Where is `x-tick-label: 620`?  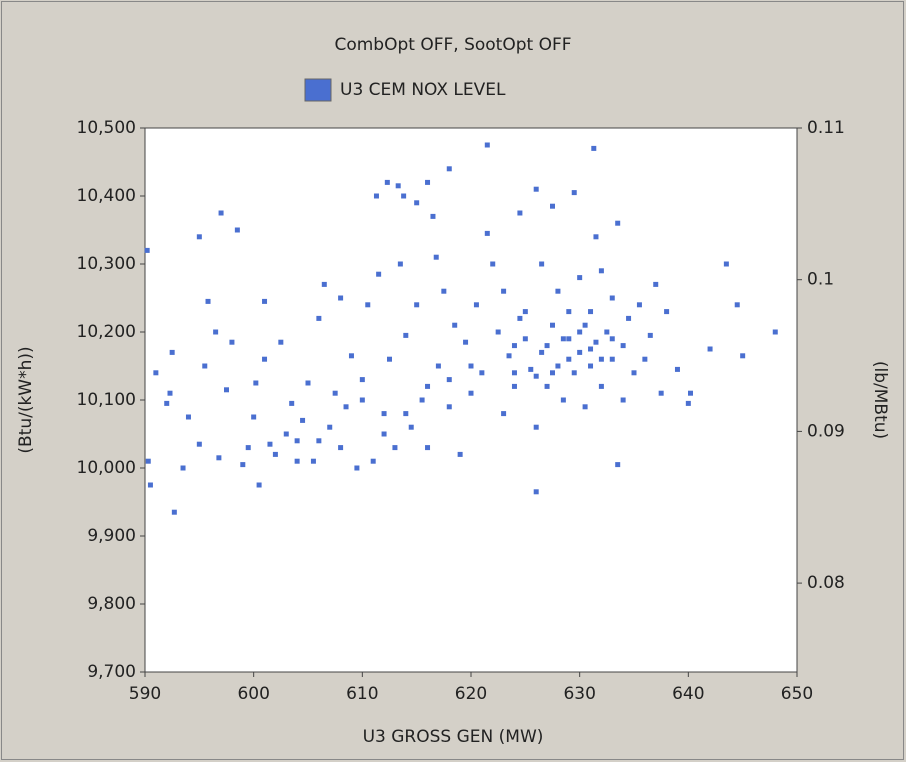
x-tick-label: 620 is located at coordinates (471, 694).